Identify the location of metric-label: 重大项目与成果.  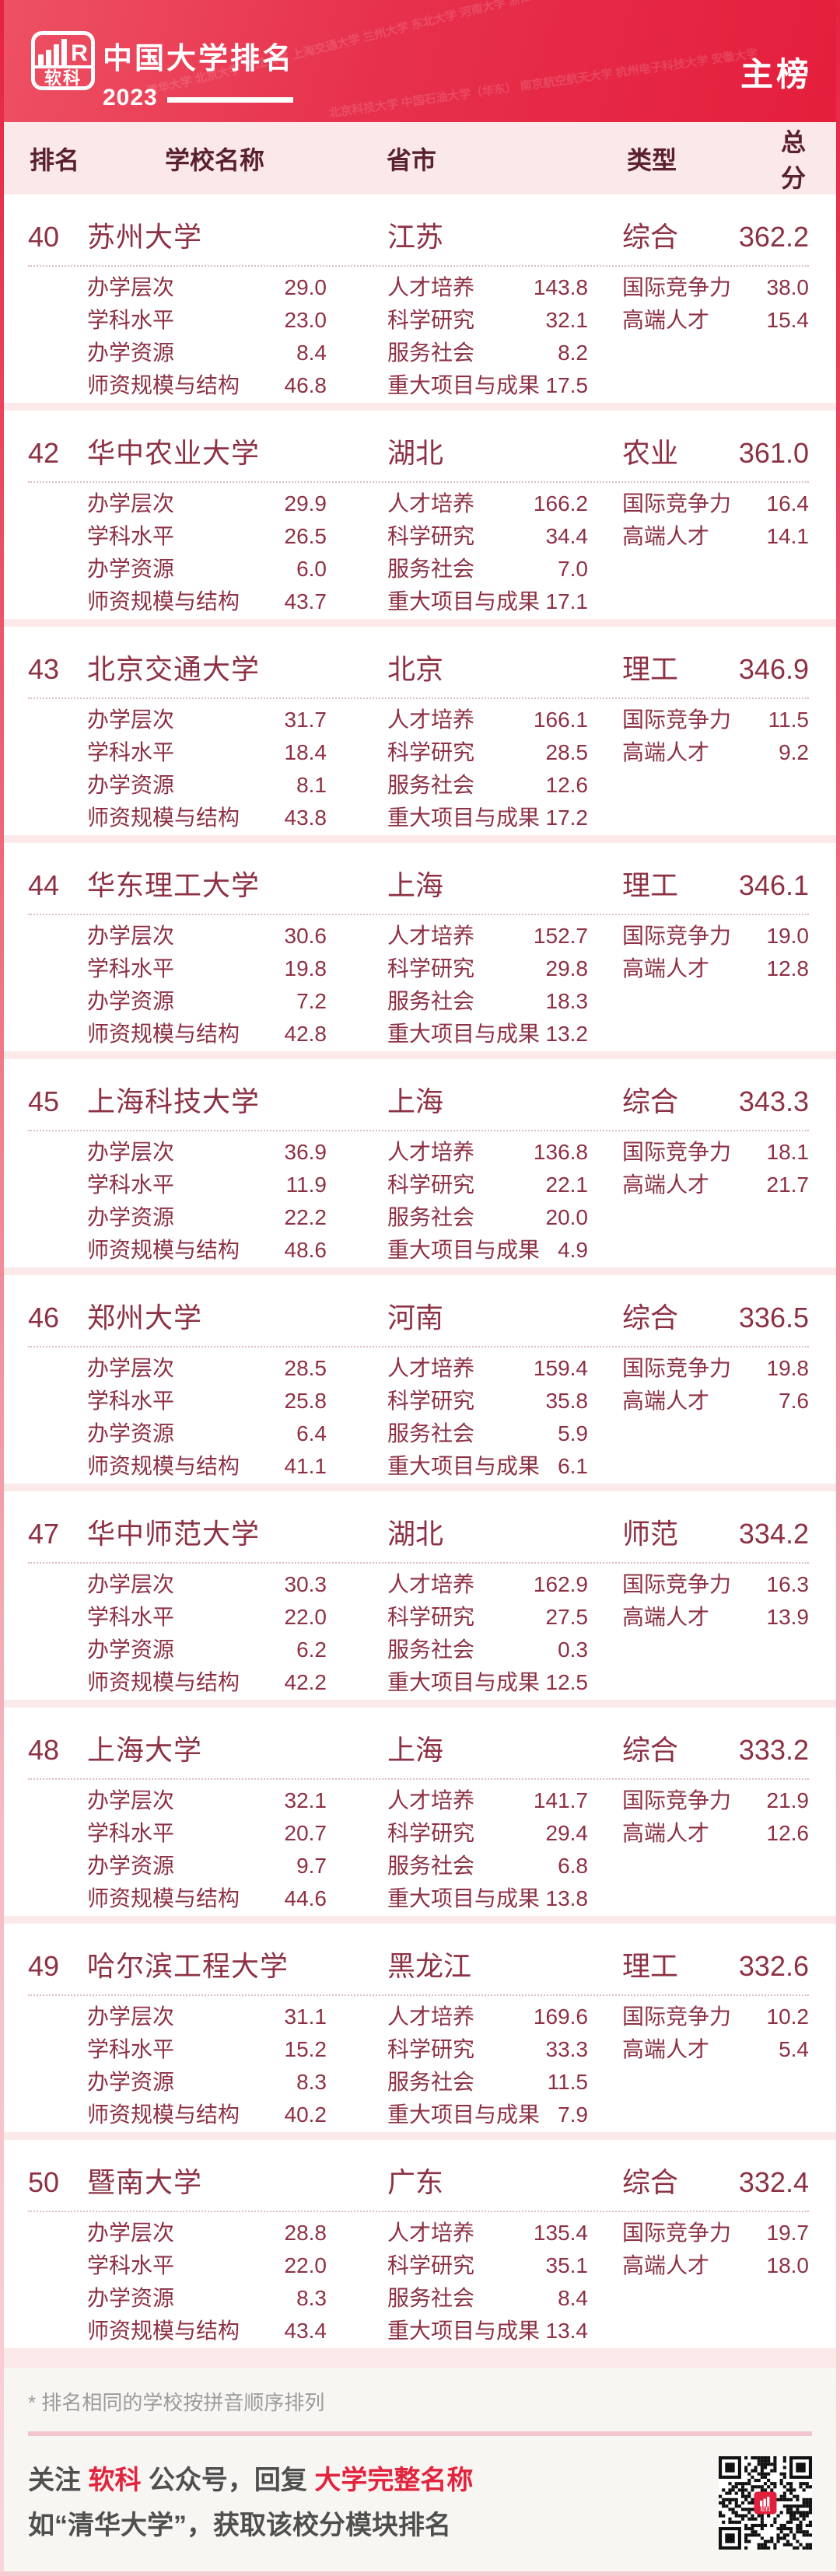
(464, 1682).